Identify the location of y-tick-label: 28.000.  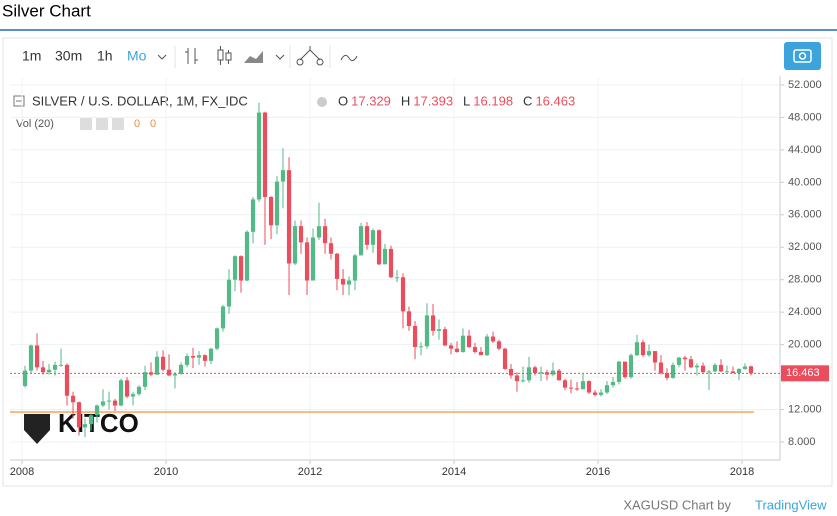
(805, 280).